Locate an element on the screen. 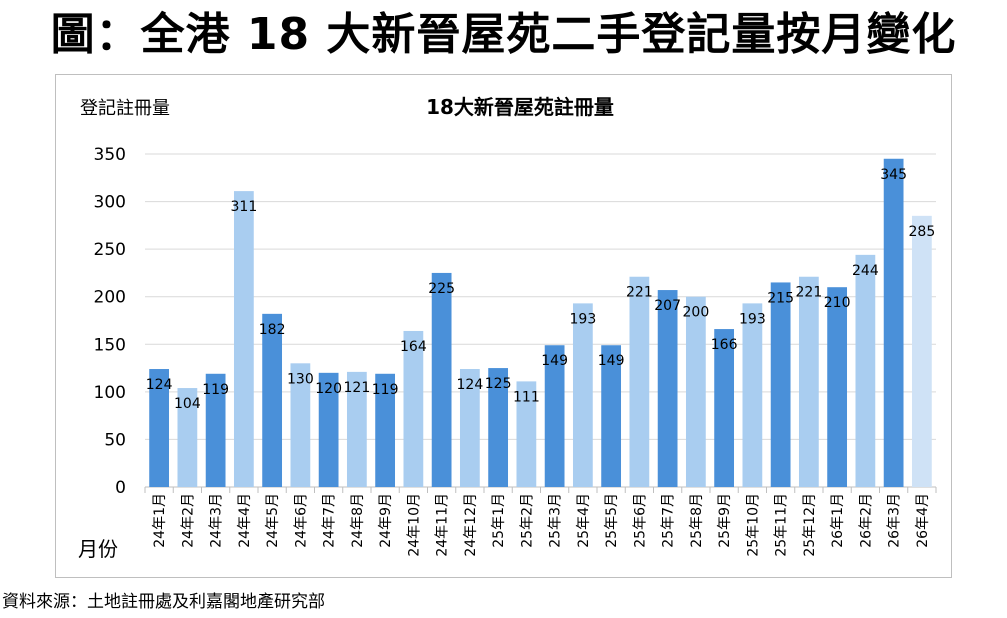 This screenshot has height=618, width=1007. data-label: 120 is located at coordinates (328, 389).